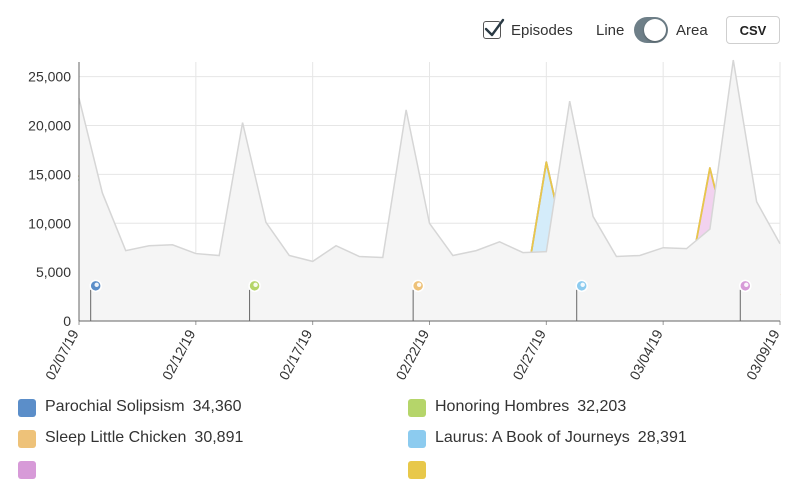 The width and height of the screenshot is (800, 482). Describe the element at coordinates (400, 31) in the screenshot. I see `chart-toolbar: Episodes Line Area CSV` at that location.